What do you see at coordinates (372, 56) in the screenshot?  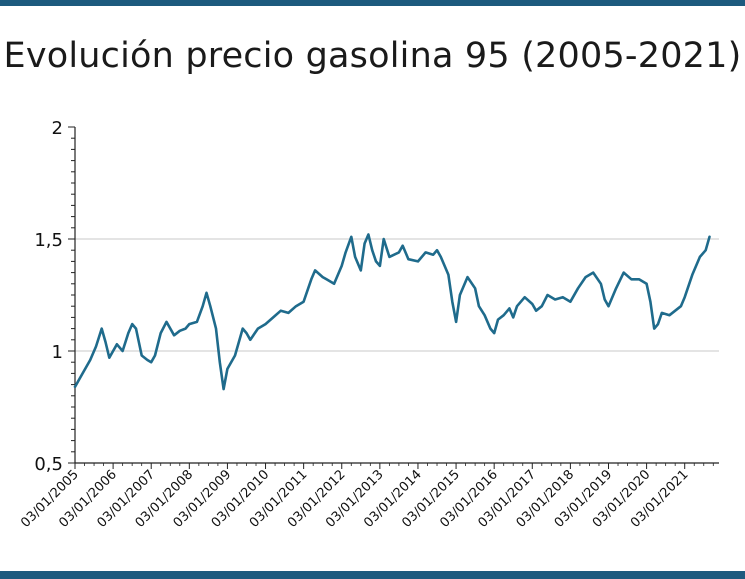 I see `chart-title: Evolución precio gasolina 95 (2005-2021)` at bounding box center [372, 56].